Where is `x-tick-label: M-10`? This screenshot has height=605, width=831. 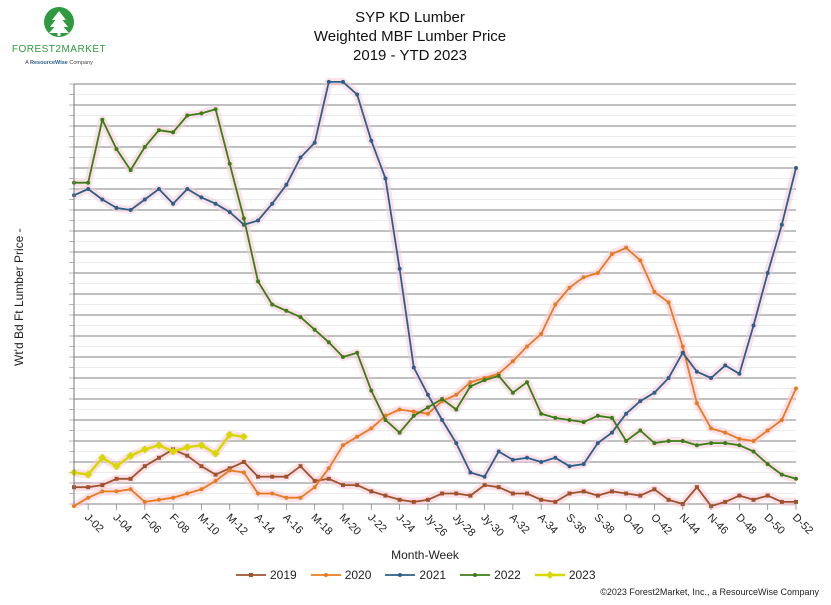 x-tick-label: M-10 is located at coordinates (208, 525).